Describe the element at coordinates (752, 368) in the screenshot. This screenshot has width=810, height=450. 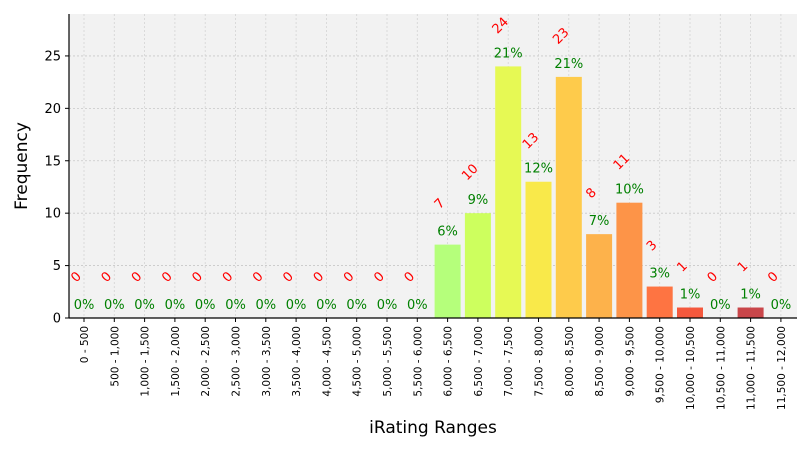
I see `x-tick-label: 11,000 - 11,500` at that location.